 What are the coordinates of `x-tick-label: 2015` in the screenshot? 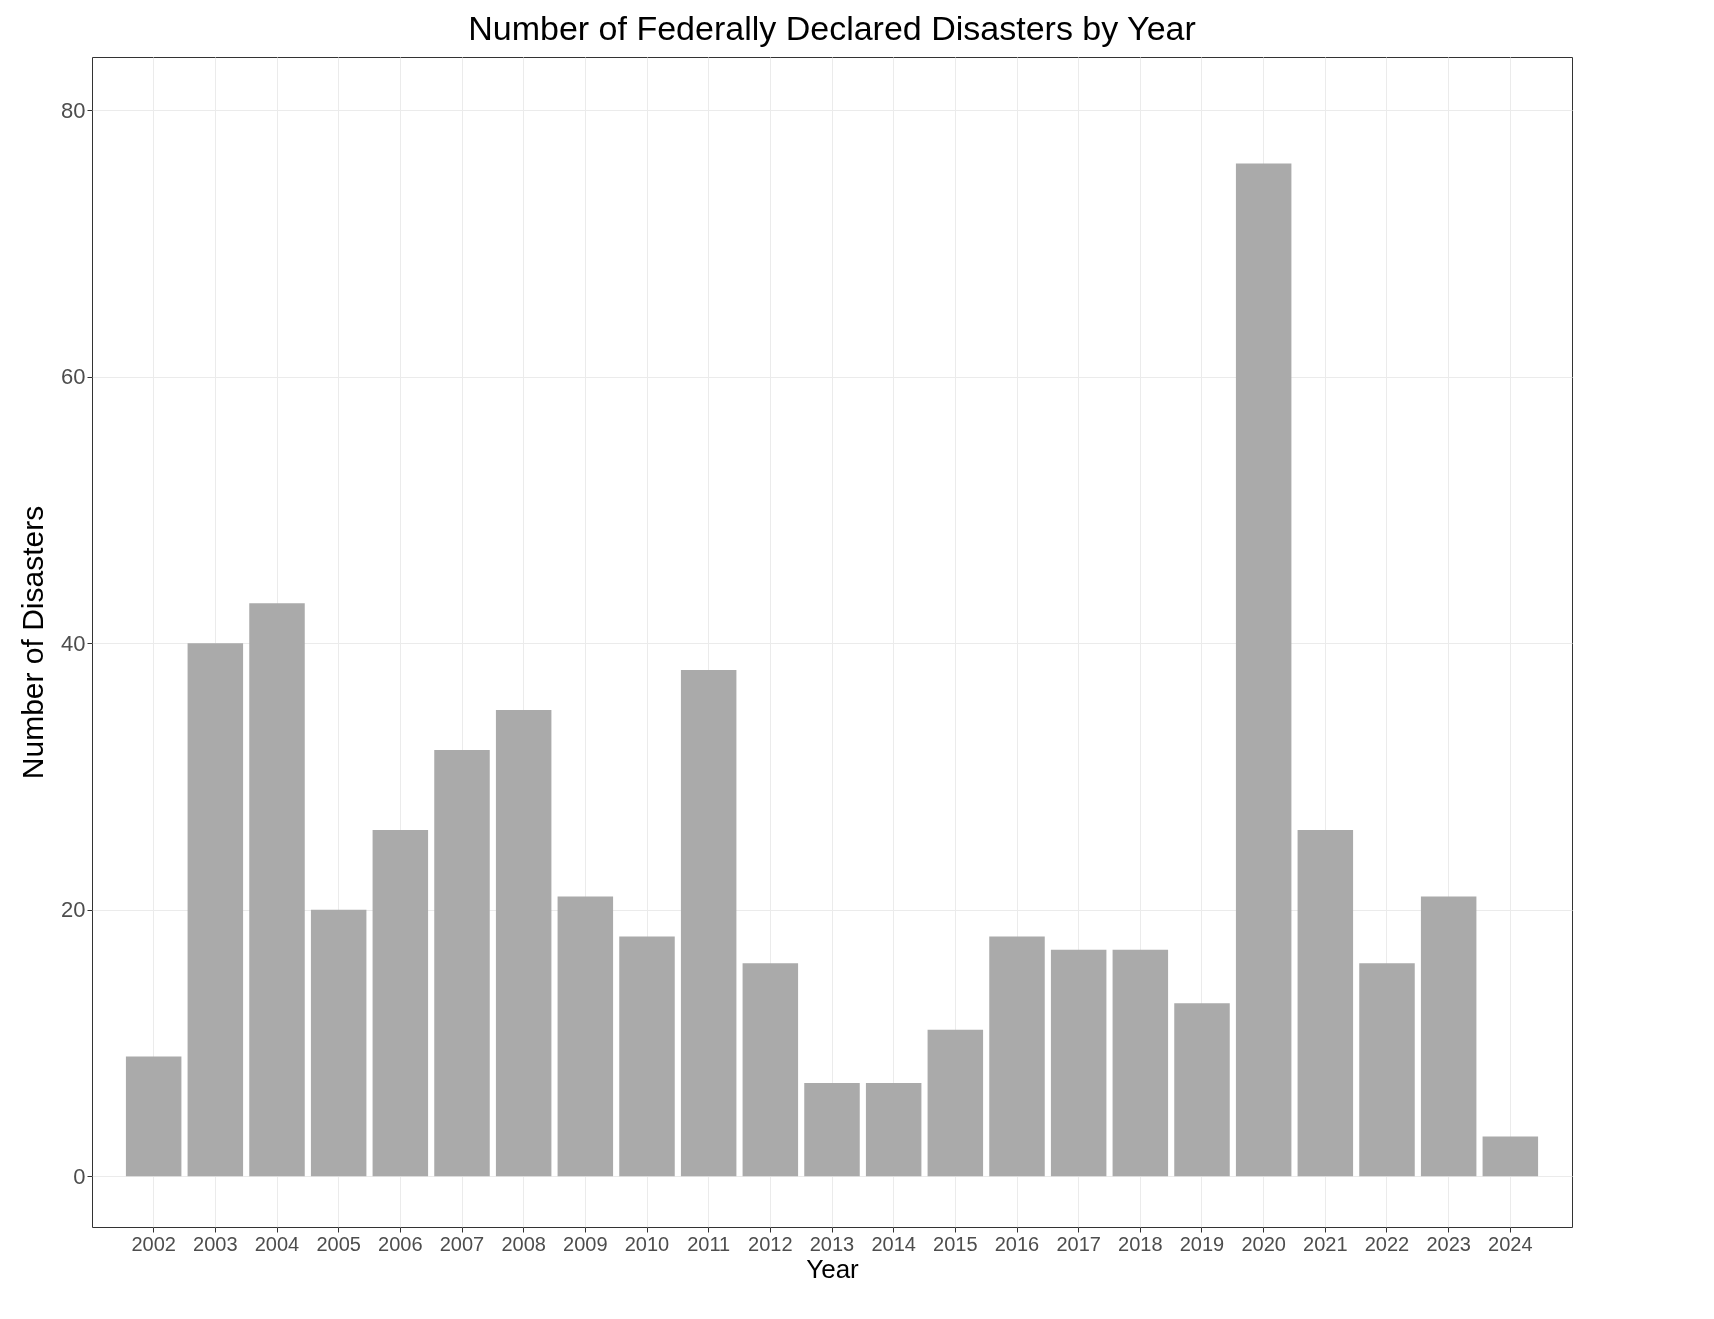 It's located at (955, 1243).